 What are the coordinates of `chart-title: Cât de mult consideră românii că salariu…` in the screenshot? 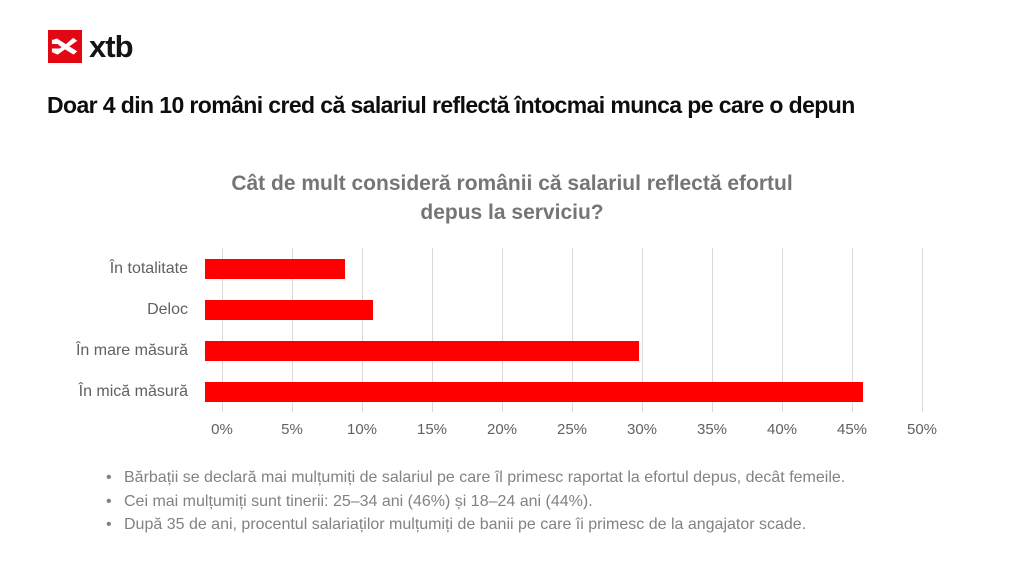 It's located at (512, 198).